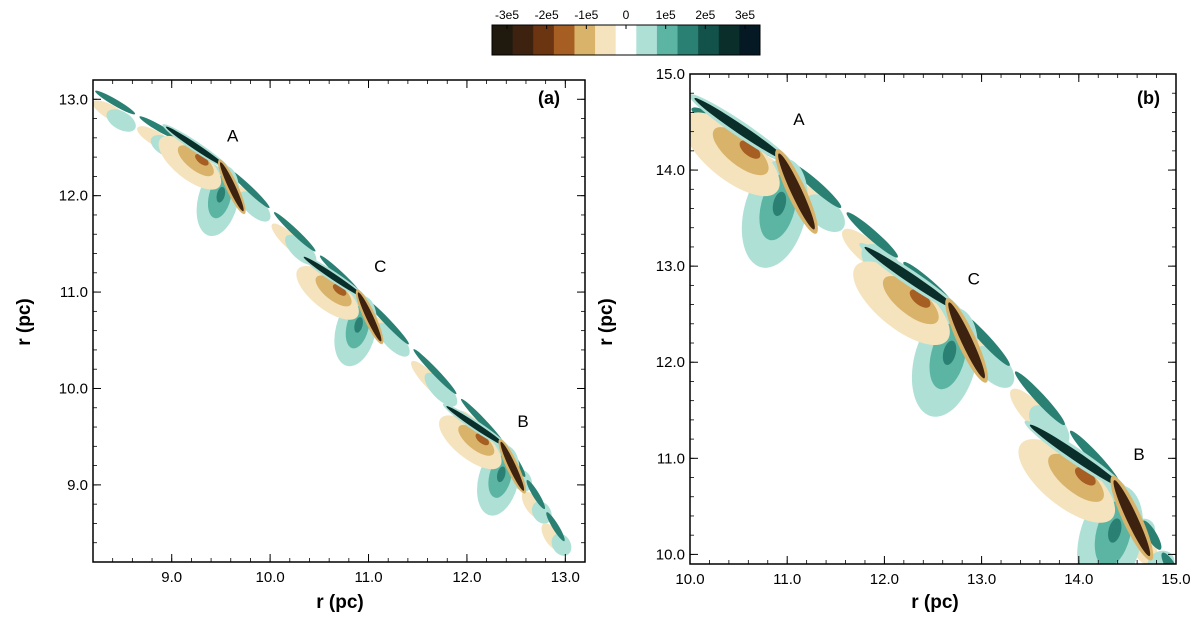 The image size is (1200, 619). I want to click on colorbar-tick-label: 0, so click(626, 15).